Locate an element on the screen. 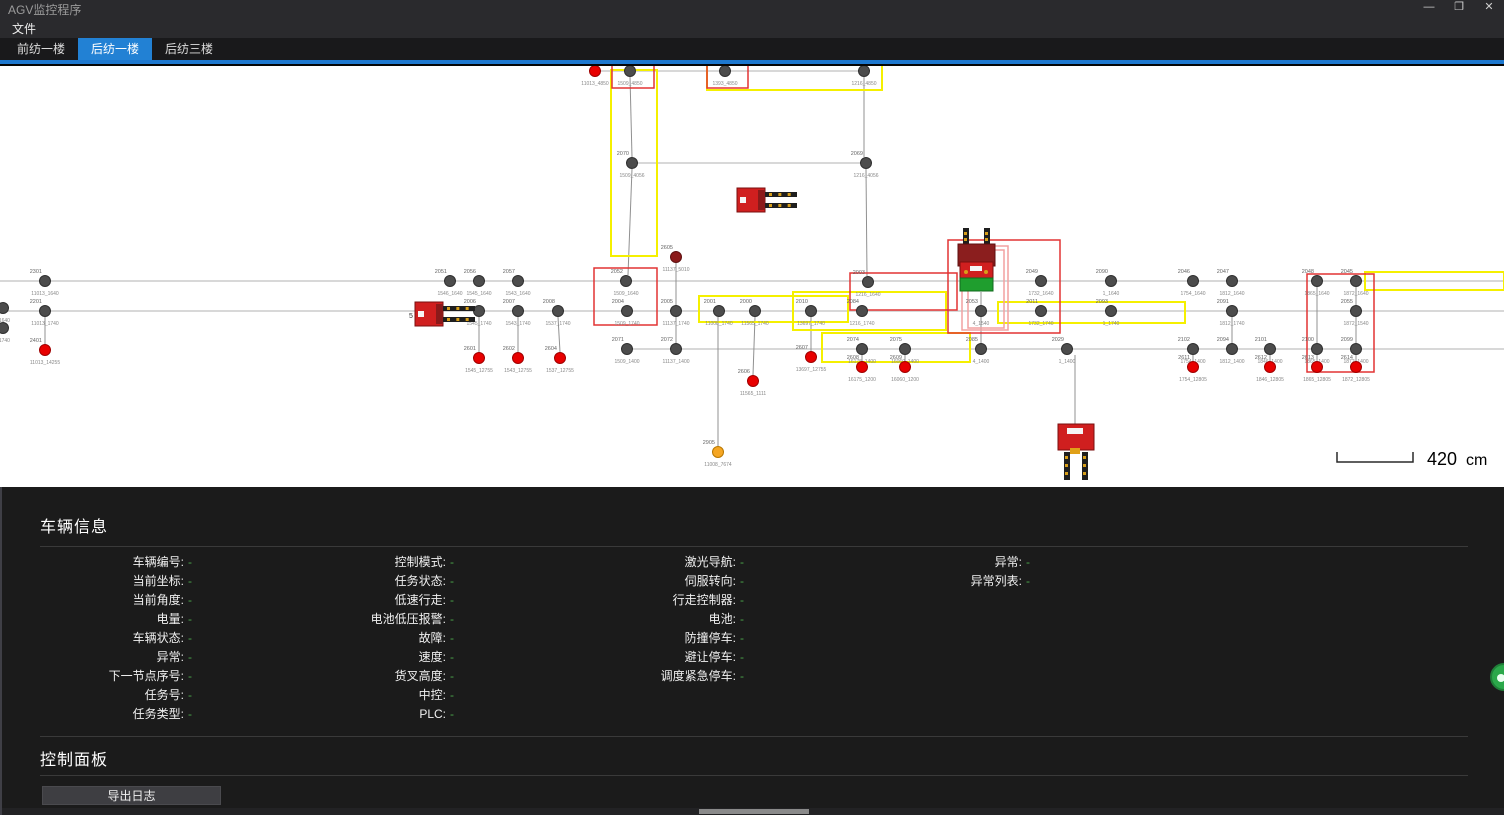  field-label: 速度: is located at coordinates (432, 657).